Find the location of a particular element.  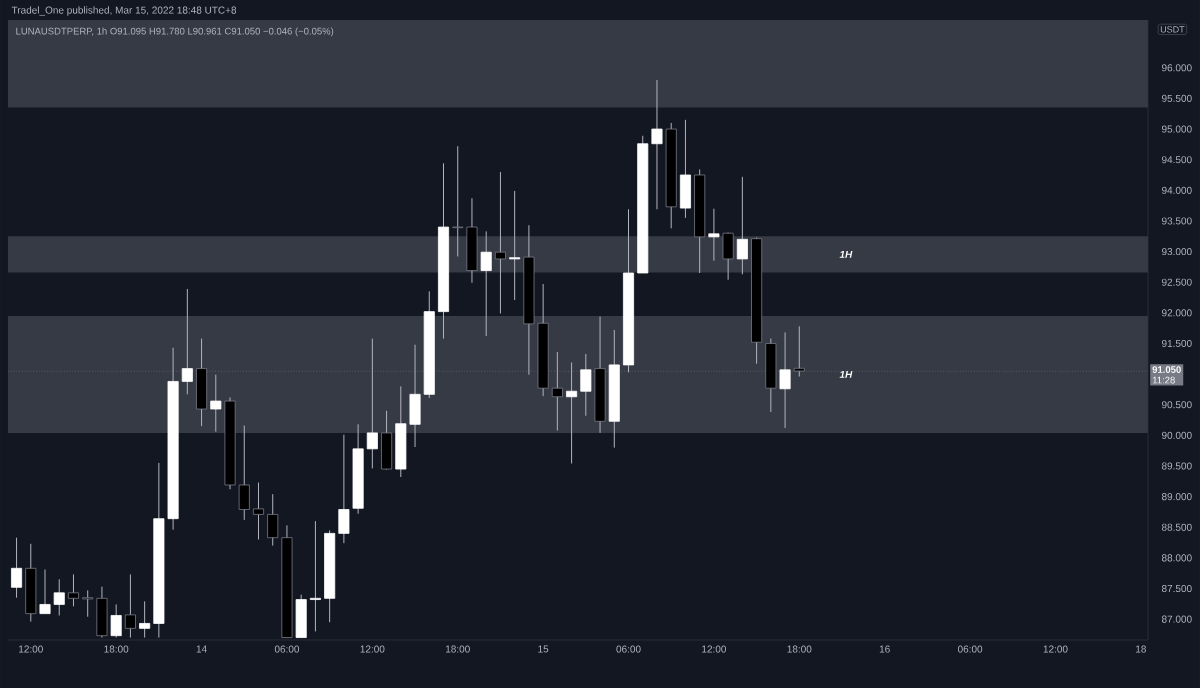

y-tick-label: 95.500 is located at coordinates (1176, 98).